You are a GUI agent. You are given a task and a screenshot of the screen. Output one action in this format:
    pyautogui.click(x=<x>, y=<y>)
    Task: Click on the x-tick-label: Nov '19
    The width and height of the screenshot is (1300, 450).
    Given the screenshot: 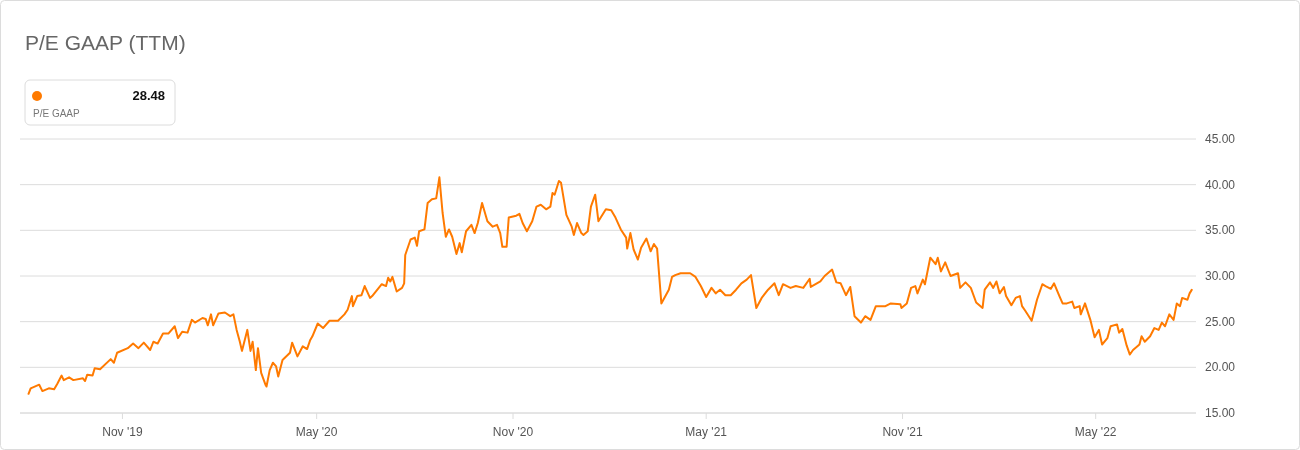 What is the action you would take?
    pyautogui.click(x=122, y=432)
    